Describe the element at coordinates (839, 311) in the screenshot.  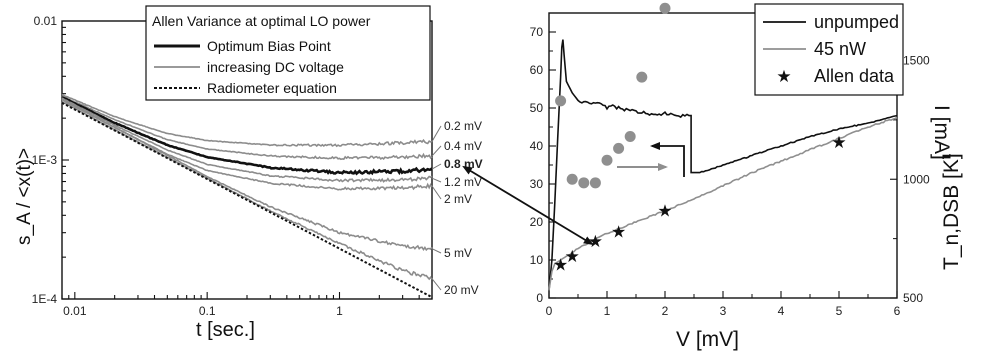
I see `right-x-tick-label: 5` at that location.